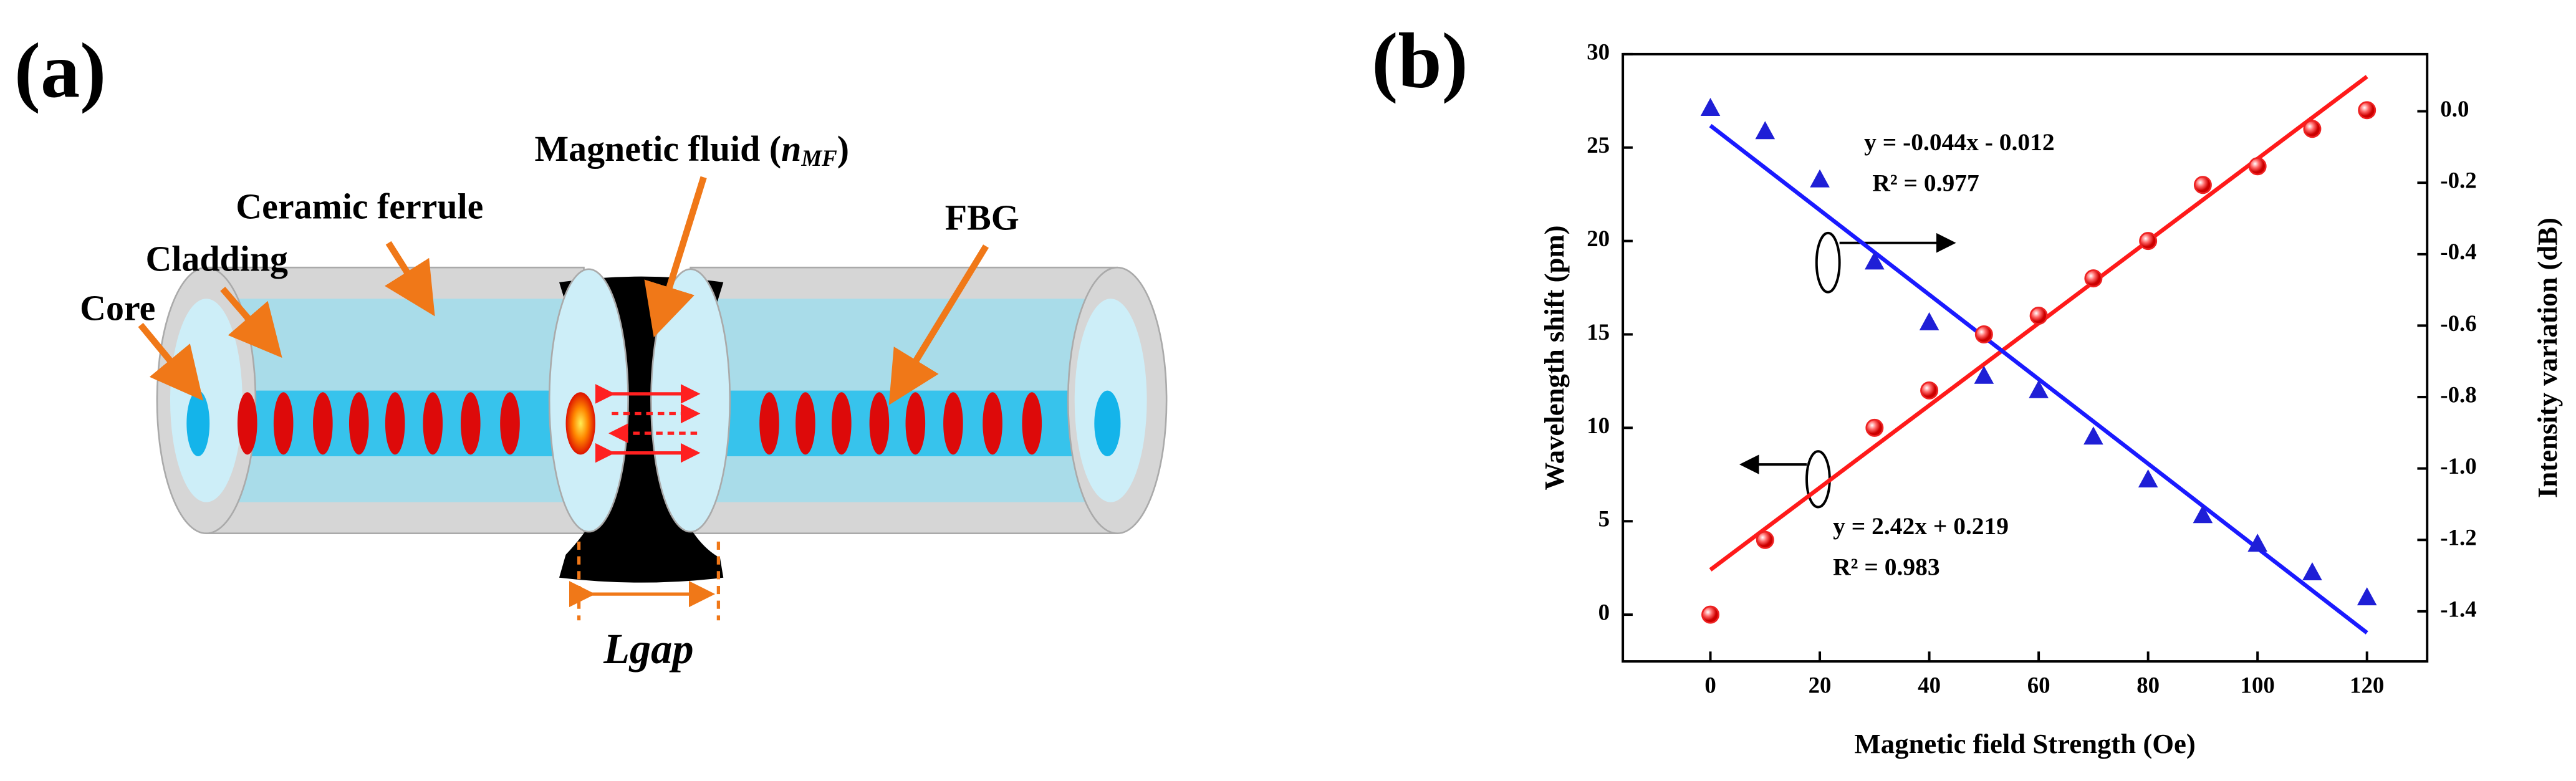 The width and height of the screenshot is (2576, 781). I want to click on axis-indicators, so click(1847, 370).